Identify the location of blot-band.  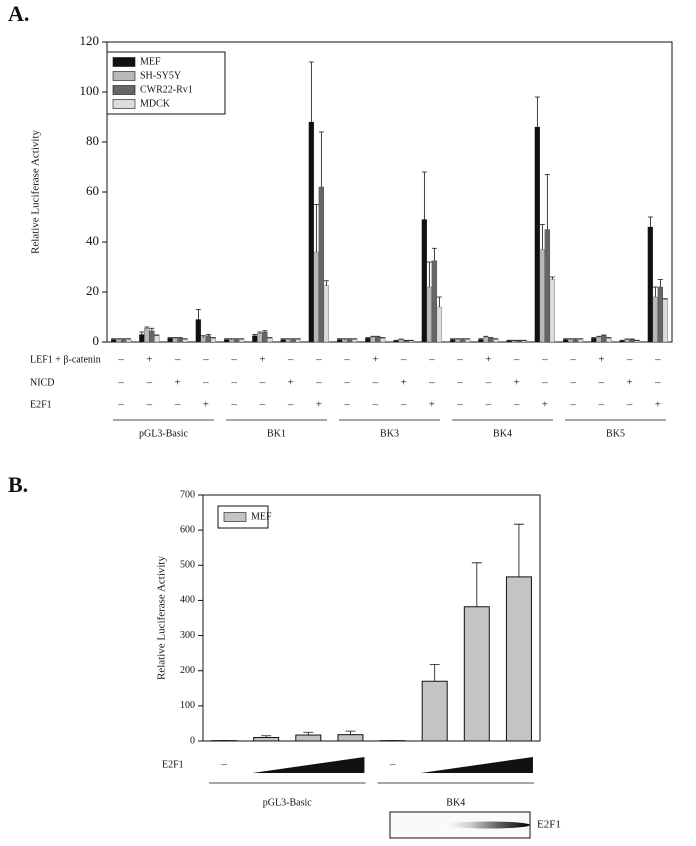
(488, 825).